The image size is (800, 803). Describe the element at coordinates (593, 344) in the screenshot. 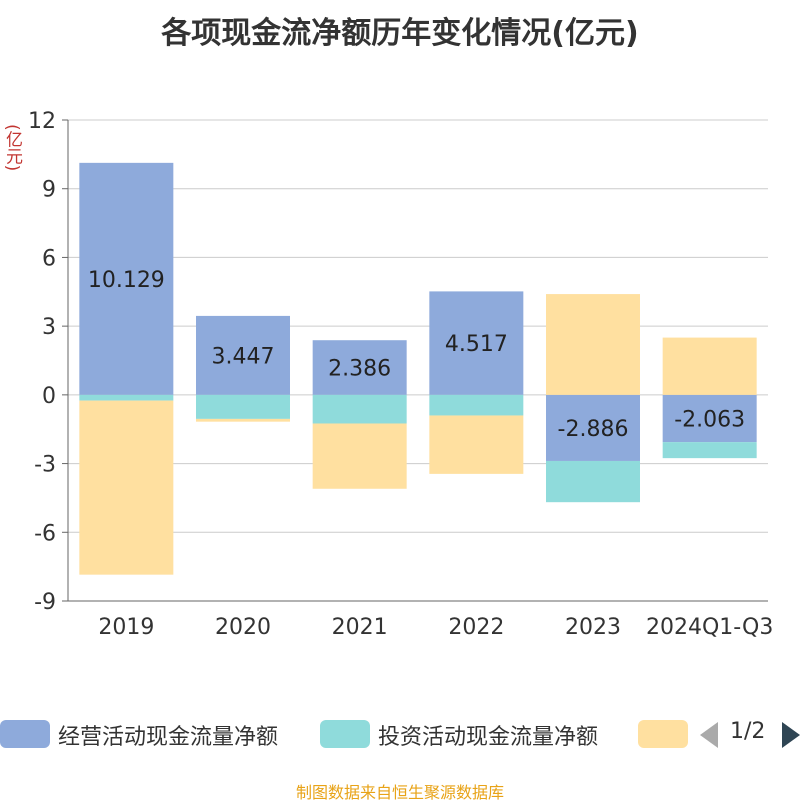

I see `bar-series2-2023` at that location.